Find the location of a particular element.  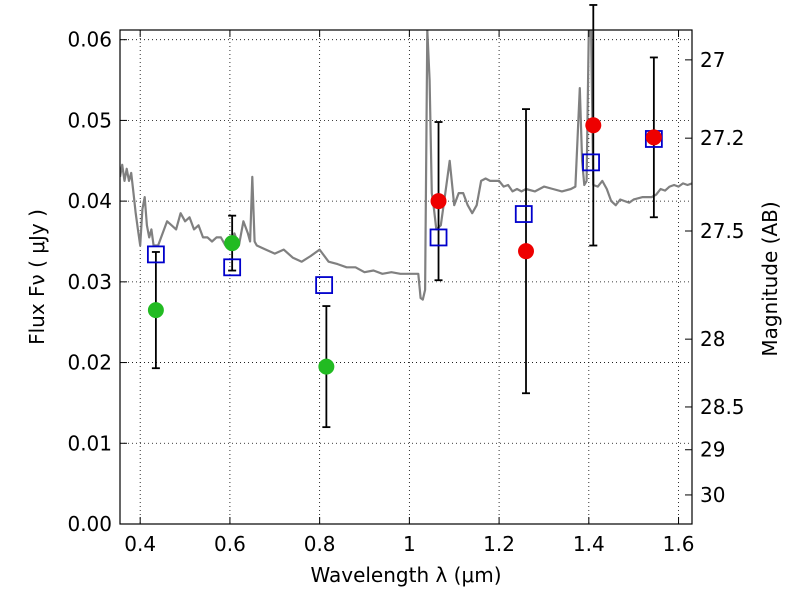

y-tick-label: 0.05 is located at coordinates (89, 120).